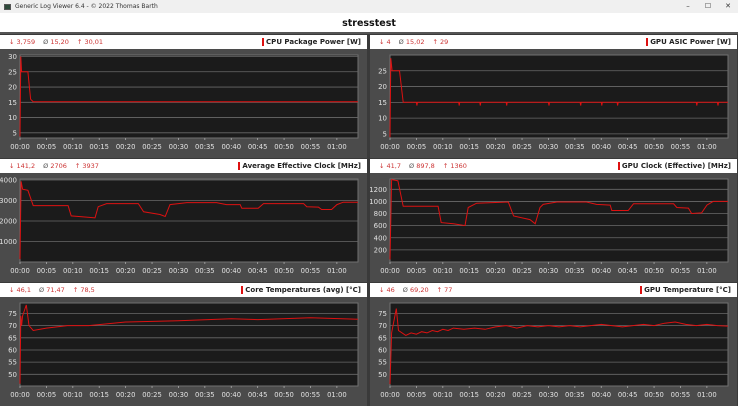  I want to click on y-tick-label: 2000, so click(8, 222).